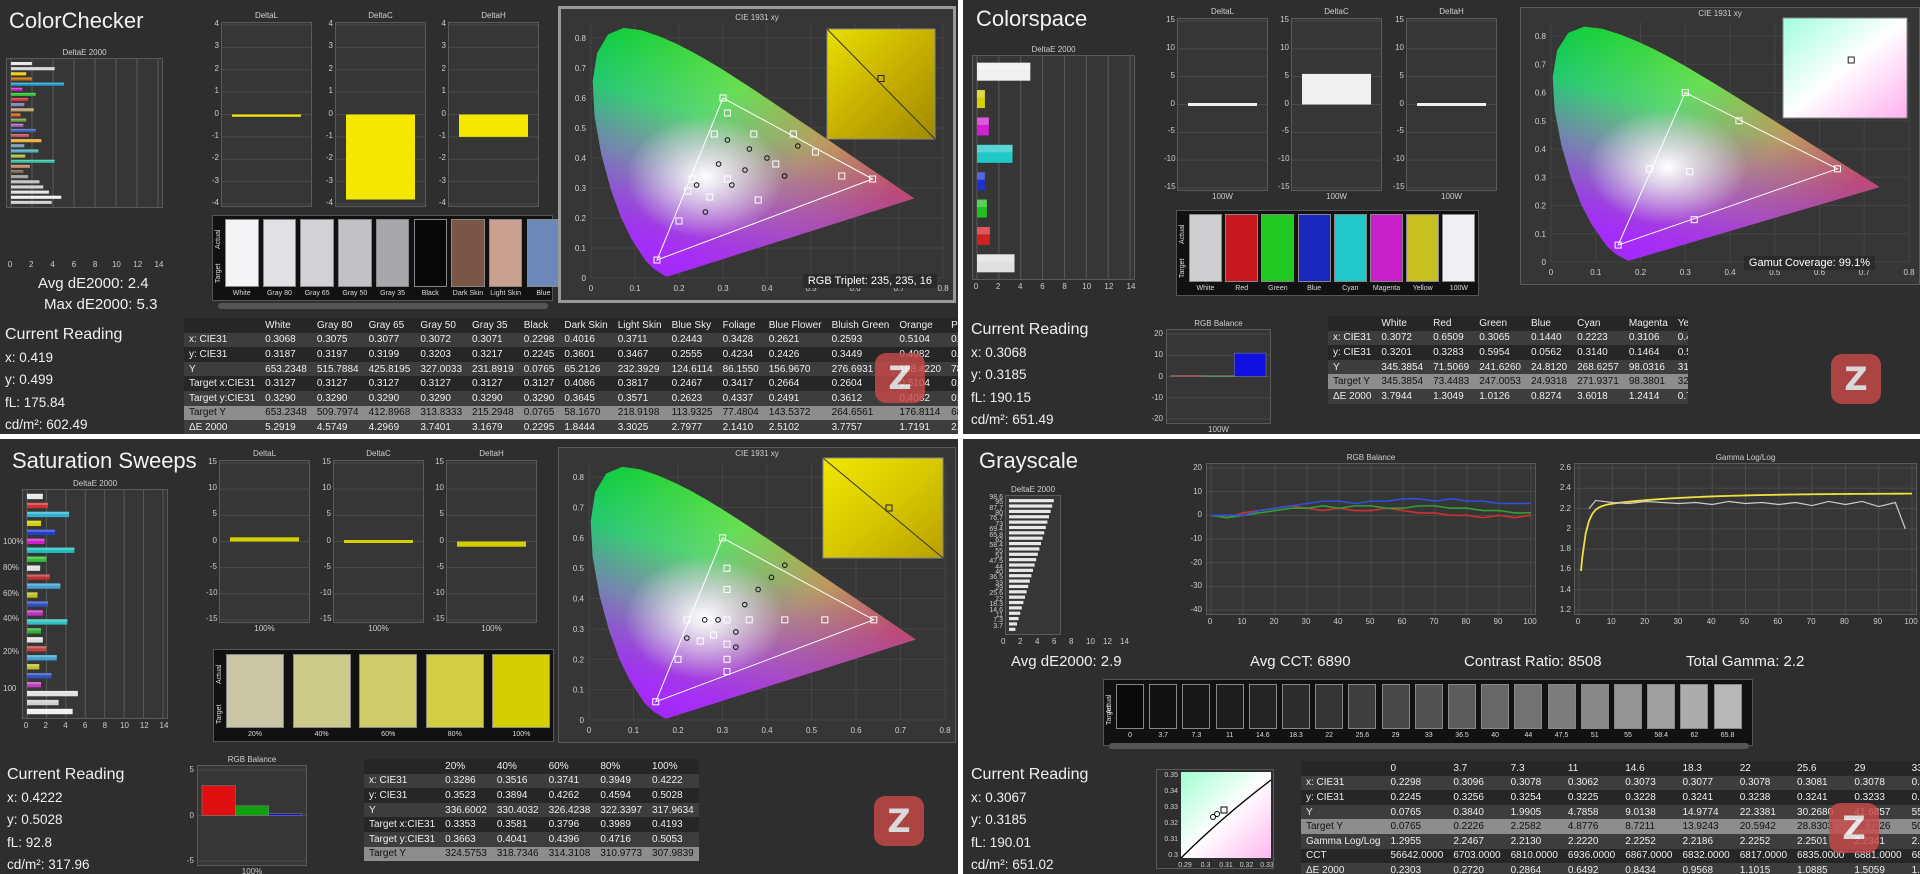 The image size is (1920, 874). Describe the element at coordinates (1222, 196) in the screenshot. I see `delta-x-label: 100W` at that location.